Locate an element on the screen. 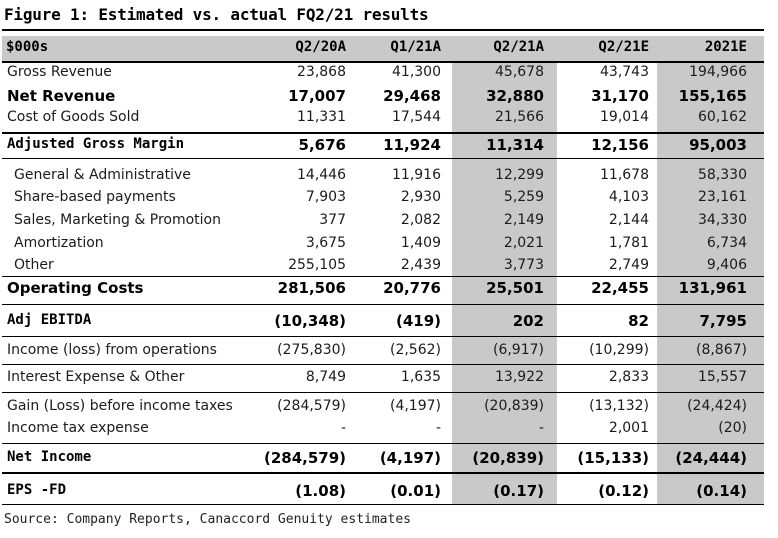 The image size is (778, 538). row-label: Adjusted Gross Margin is located at coordinates (96, 144).